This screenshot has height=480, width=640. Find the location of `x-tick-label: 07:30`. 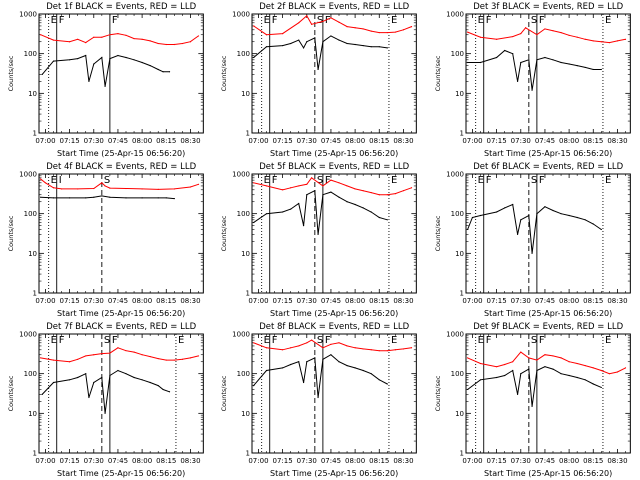

x-tick-label: 07:30 is located at coordinates (307, 461).